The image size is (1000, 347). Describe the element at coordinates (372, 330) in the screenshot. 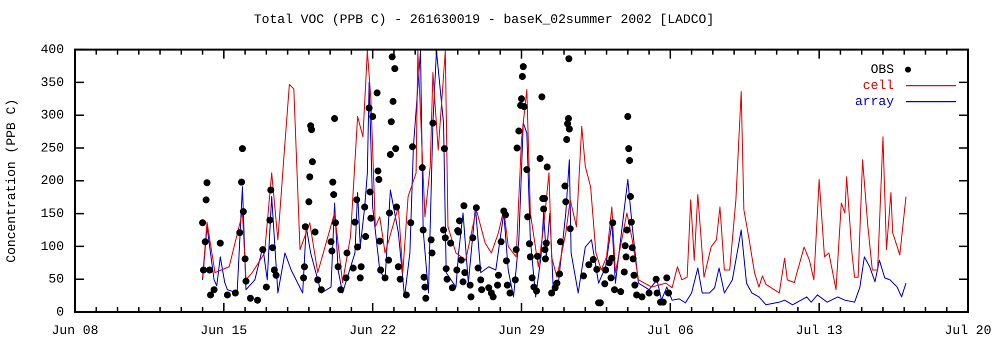

I see `x-tick-label: Jun 22` at that location.